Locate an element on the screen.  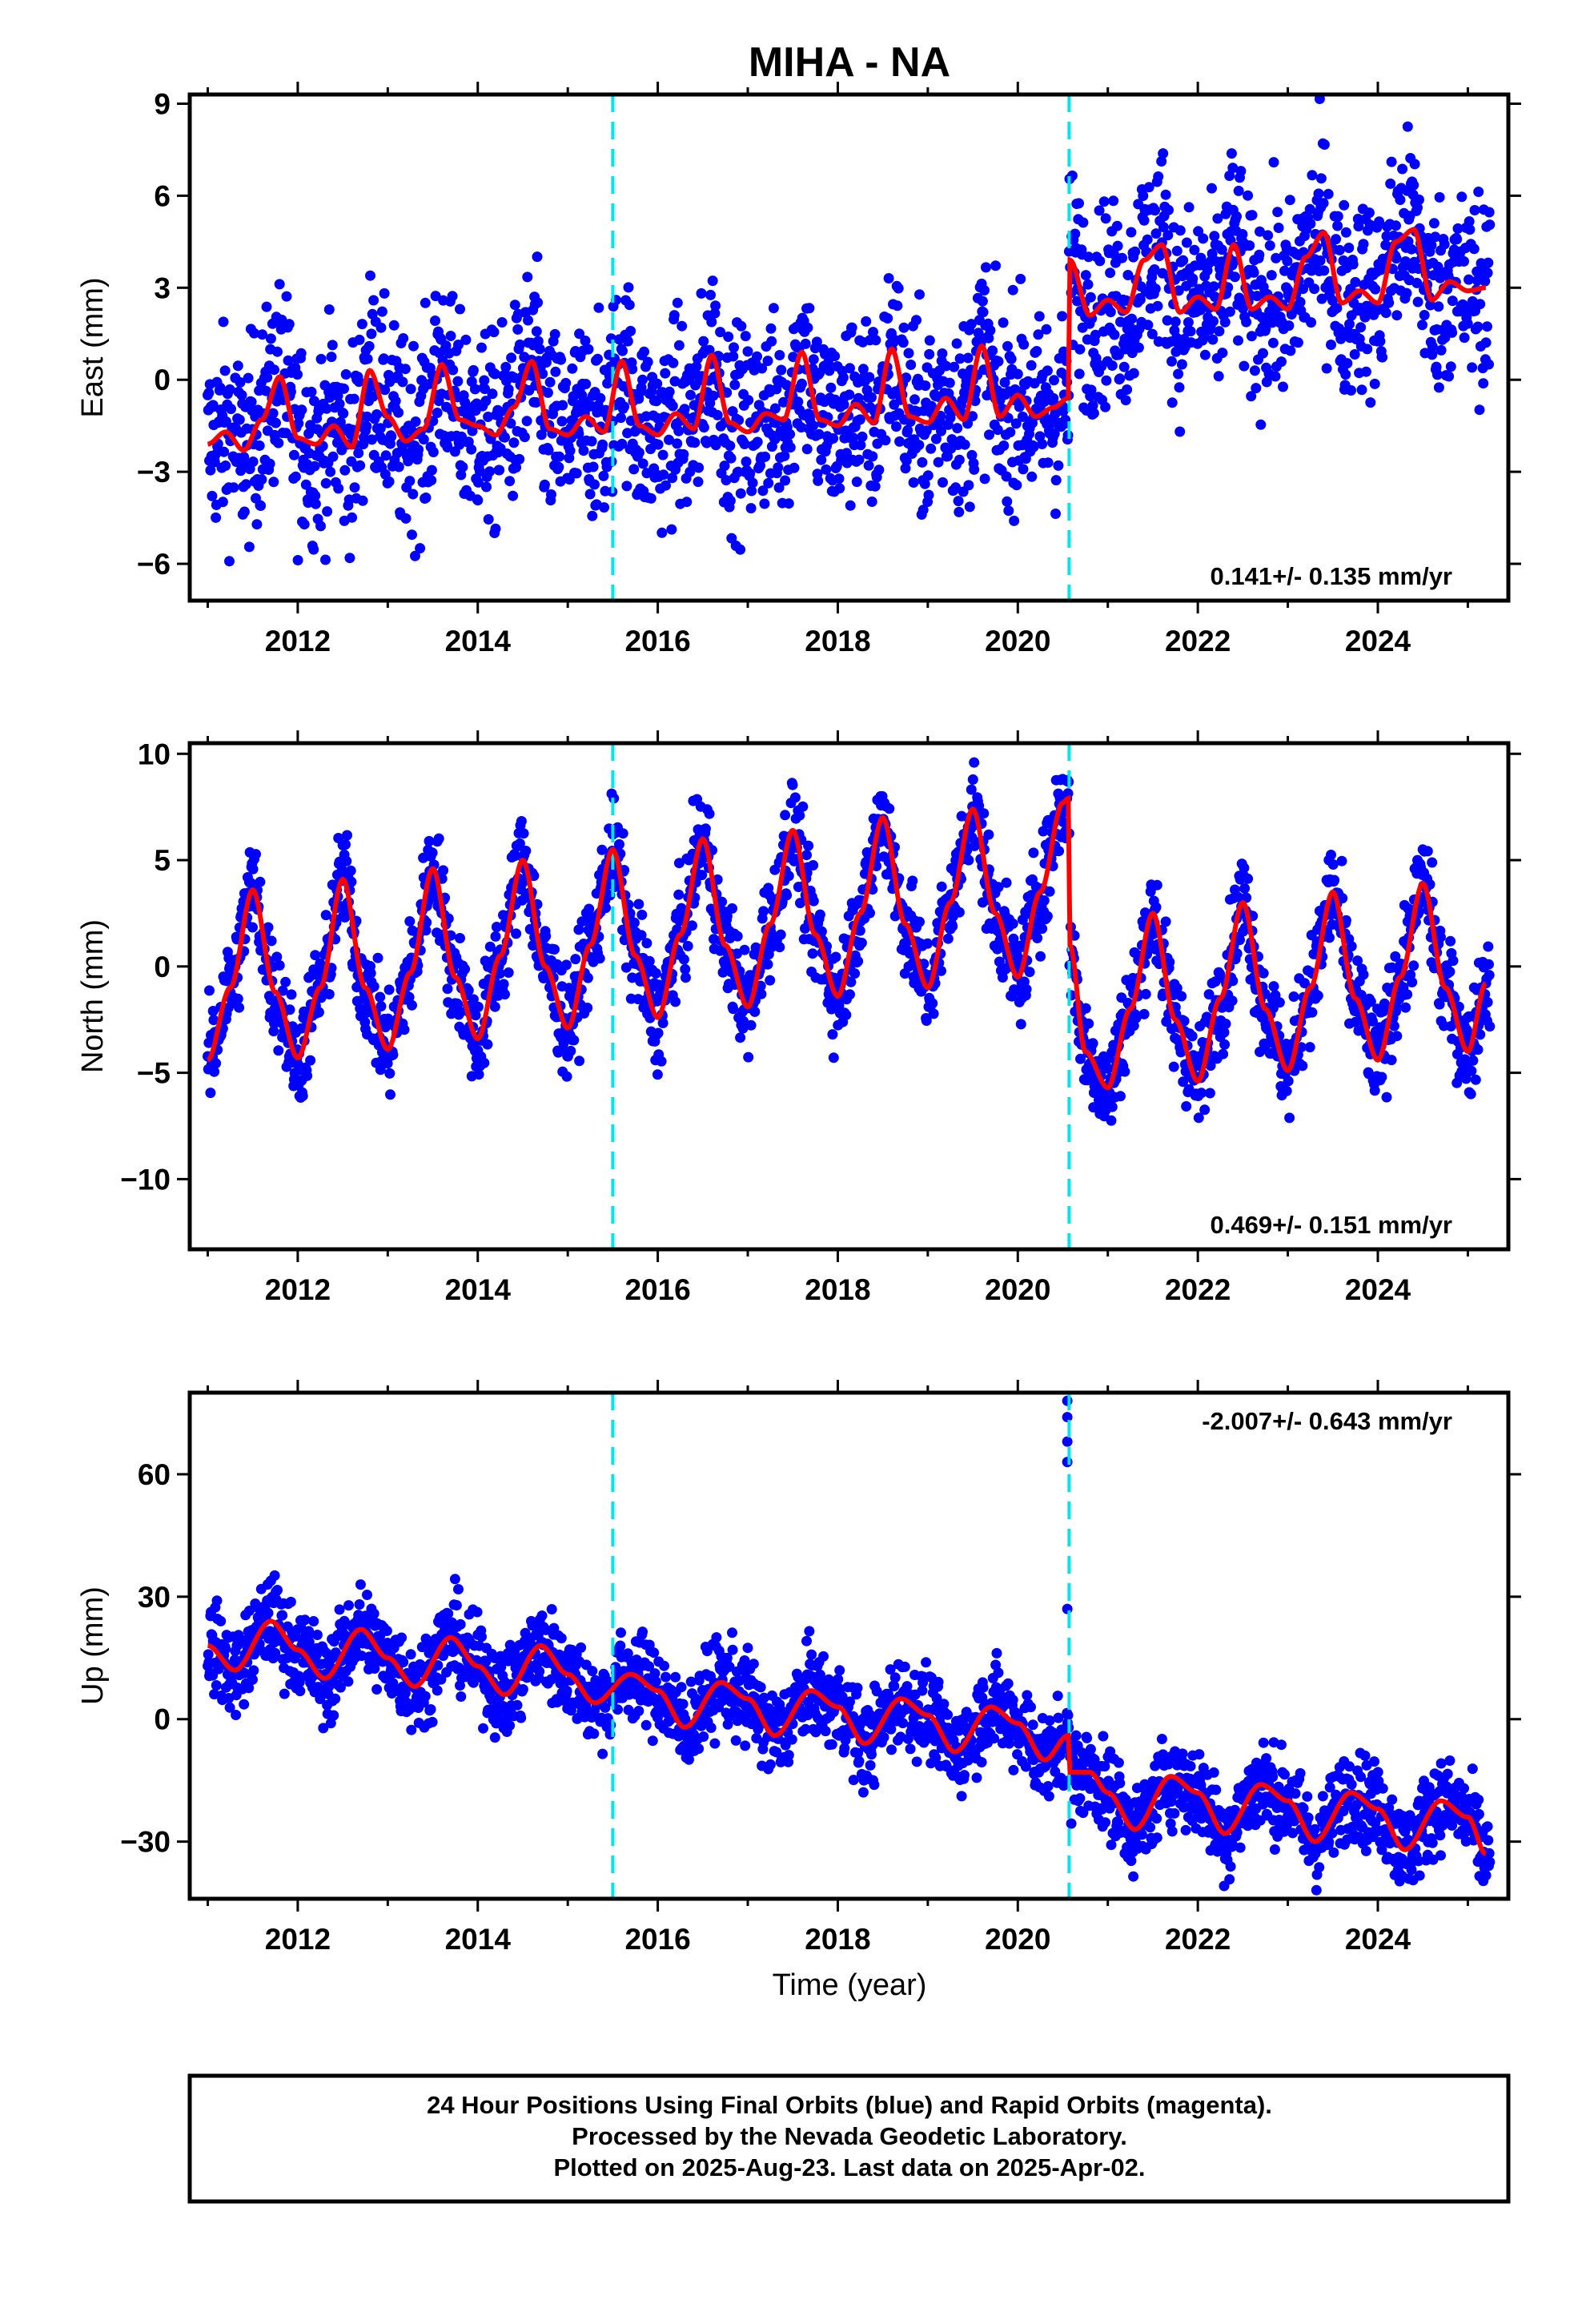
y-tick-label: −10 is located at coordinates (145, 1179).